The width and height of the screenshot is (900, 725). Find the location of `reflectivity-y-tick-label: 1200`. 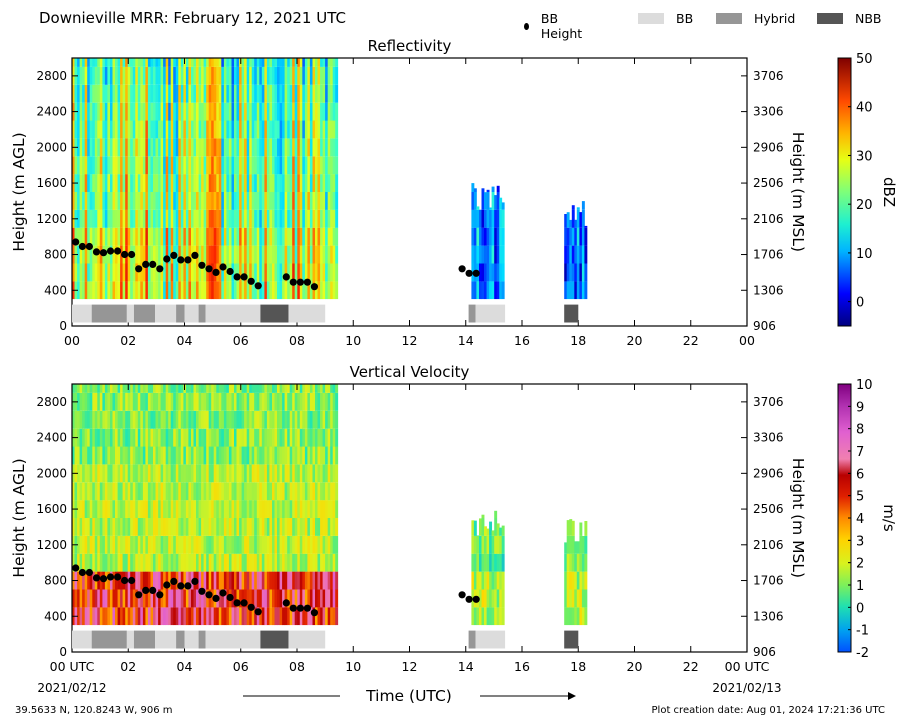

reflectivity-y-tick-label: 1200 is located at coordinates (51, 219).